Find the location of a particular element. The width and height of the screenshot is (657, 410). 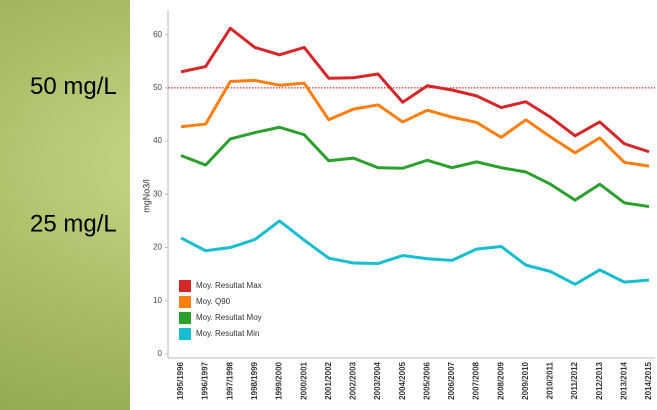

y-tick-label: 60 is located at coordinates (157, 34).